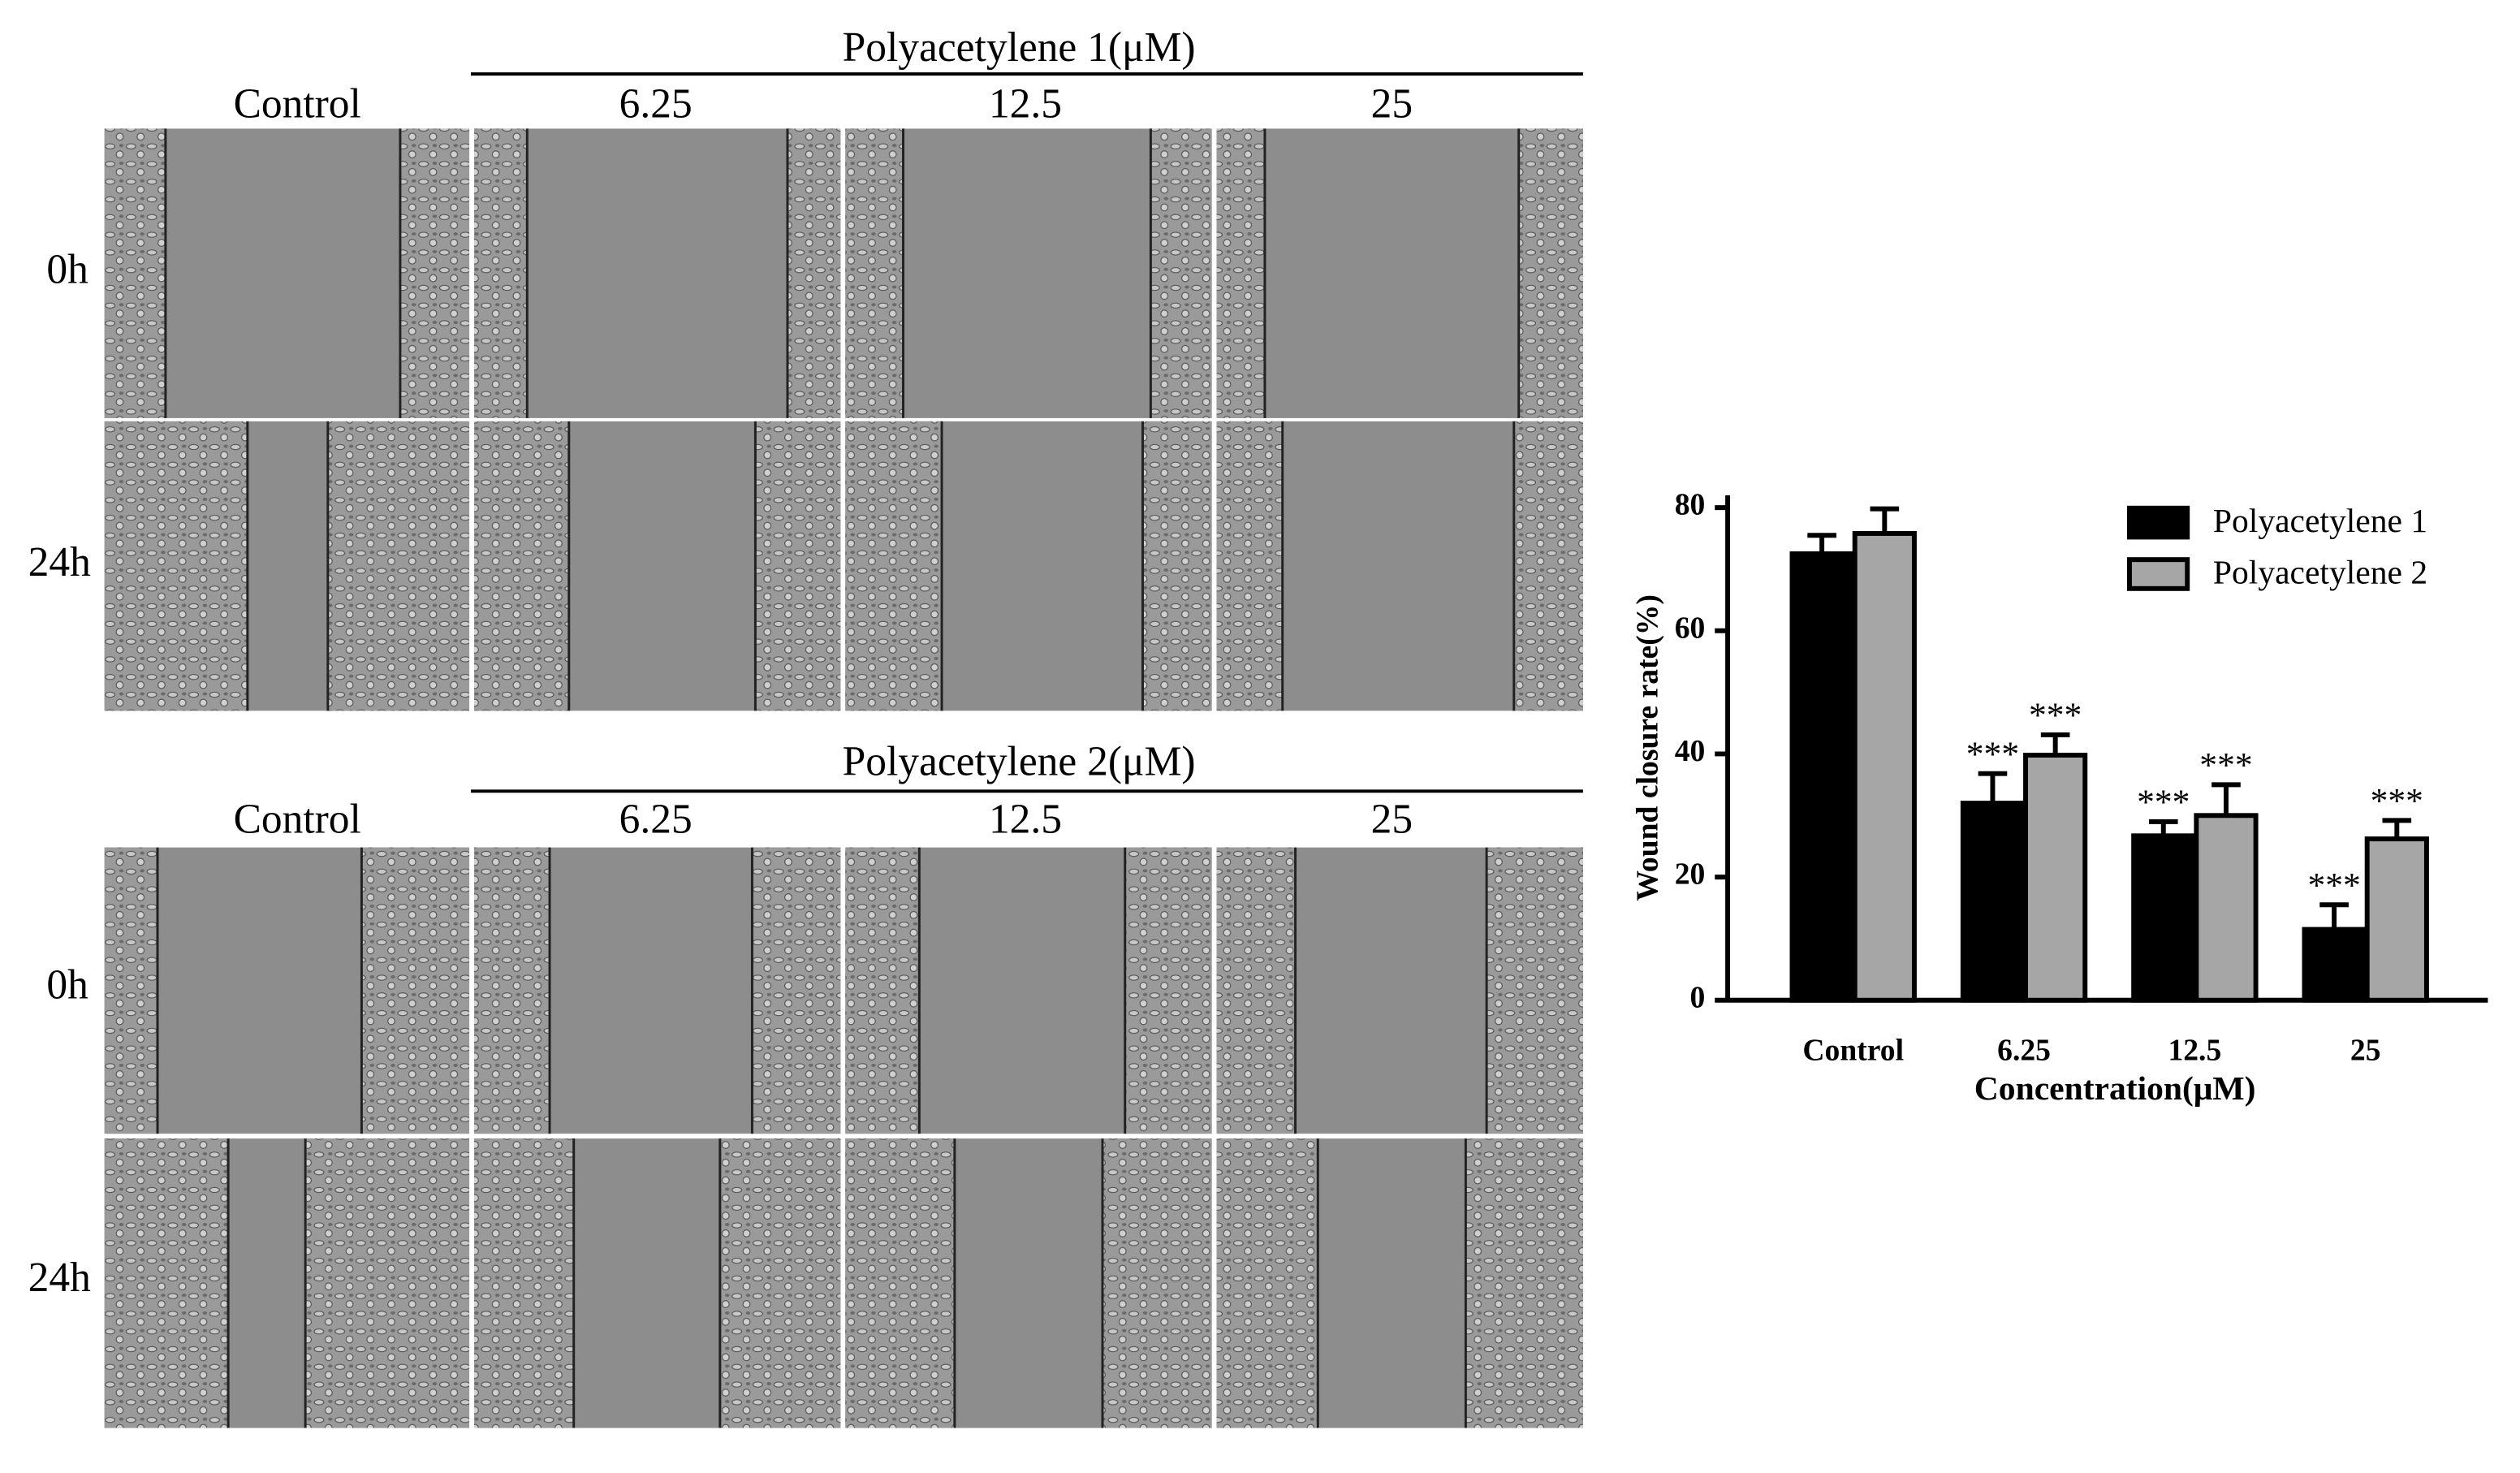 The height and width of the screenshot is (1473, 2520). What do you see at coordinates (1019, 761) in the screenshot?
I see `panel-title: Polyacetylene 2(μM)` at bounding box center [1019, 761].